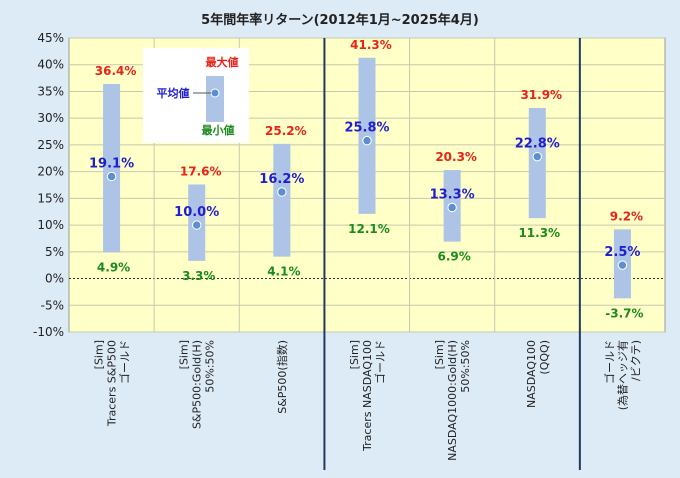 This screenshot has width=680, height=478. What do you see at coordinates (539, 233) in the screenshot?
I see `min-value-label: 11.3%` at bounding box center [539, 233].